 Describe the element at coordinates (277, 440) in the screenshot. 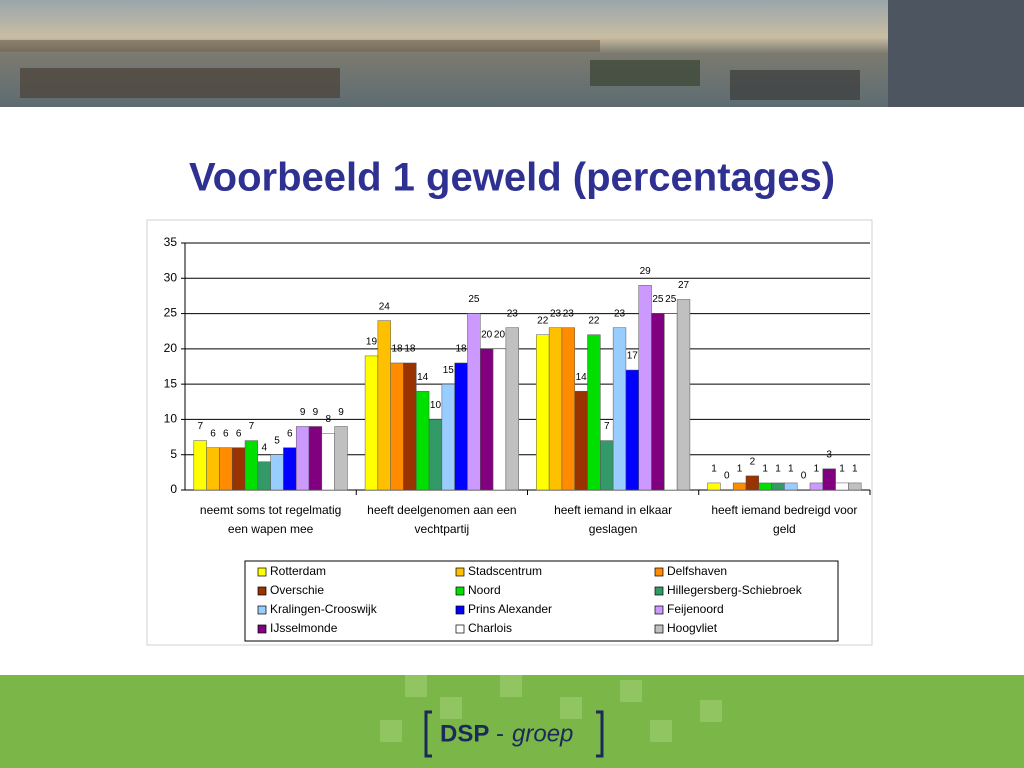

I see `data-label: 5` at that location.